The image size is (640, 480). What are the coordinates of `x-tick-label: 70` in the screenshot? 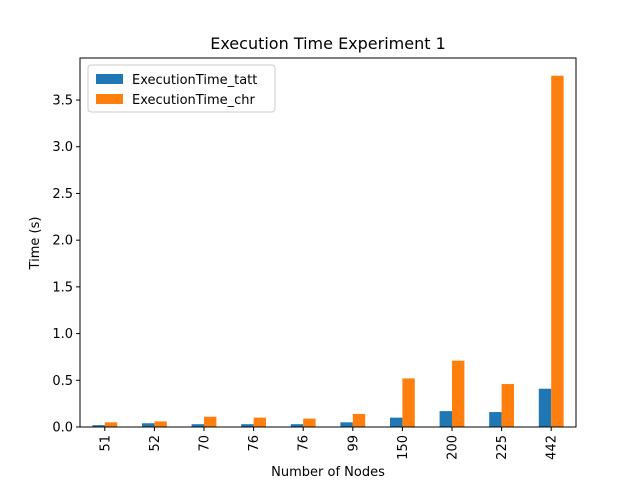 It's located at (205, 443).